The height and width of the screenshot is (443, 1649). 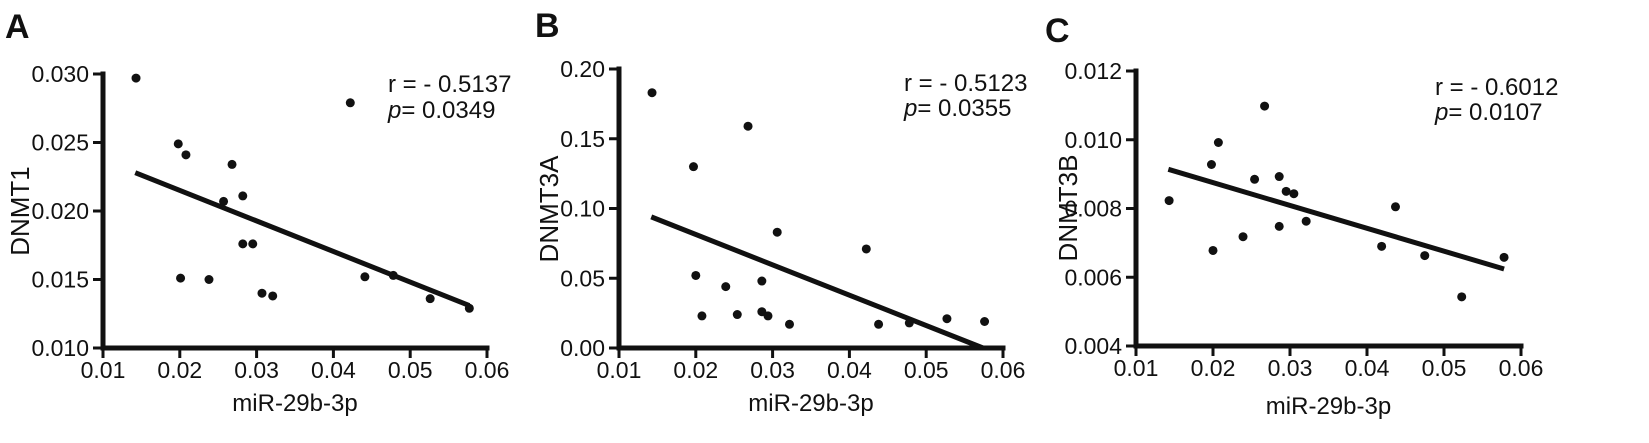 I want to click on stat-p: p= 0.0107, so click(x=1488, y=112).